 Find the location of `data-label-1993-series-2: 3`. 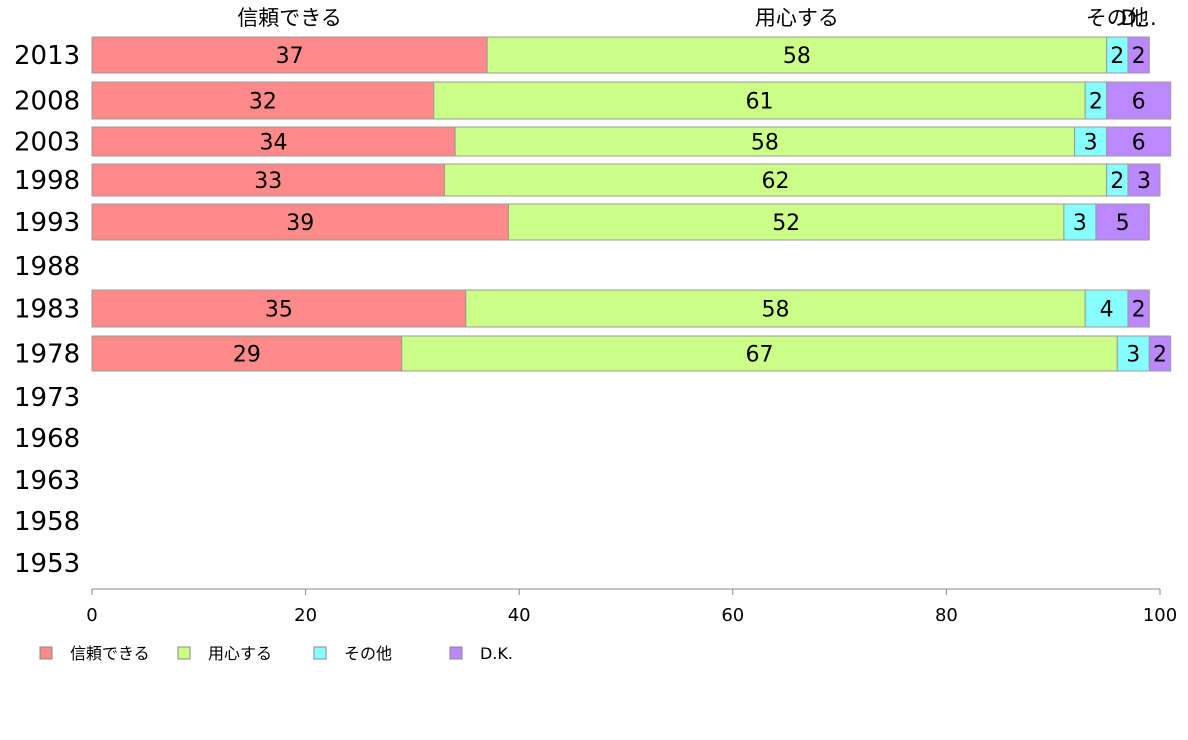

data-label-1993-series-2: 3 is located at coordinates (1080, 223).